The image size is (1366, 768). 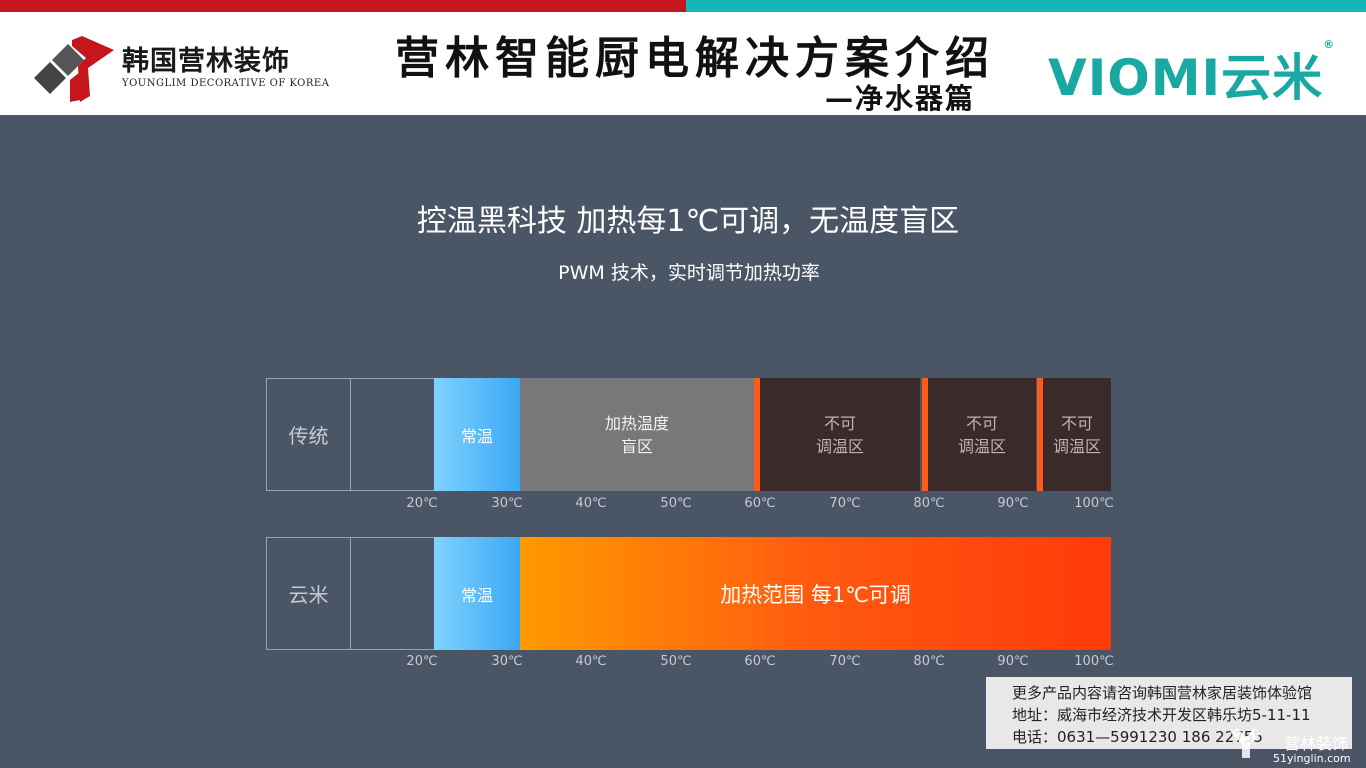 I want to click on brand-text: VIOMI云米, so click(x=1186, y=78).